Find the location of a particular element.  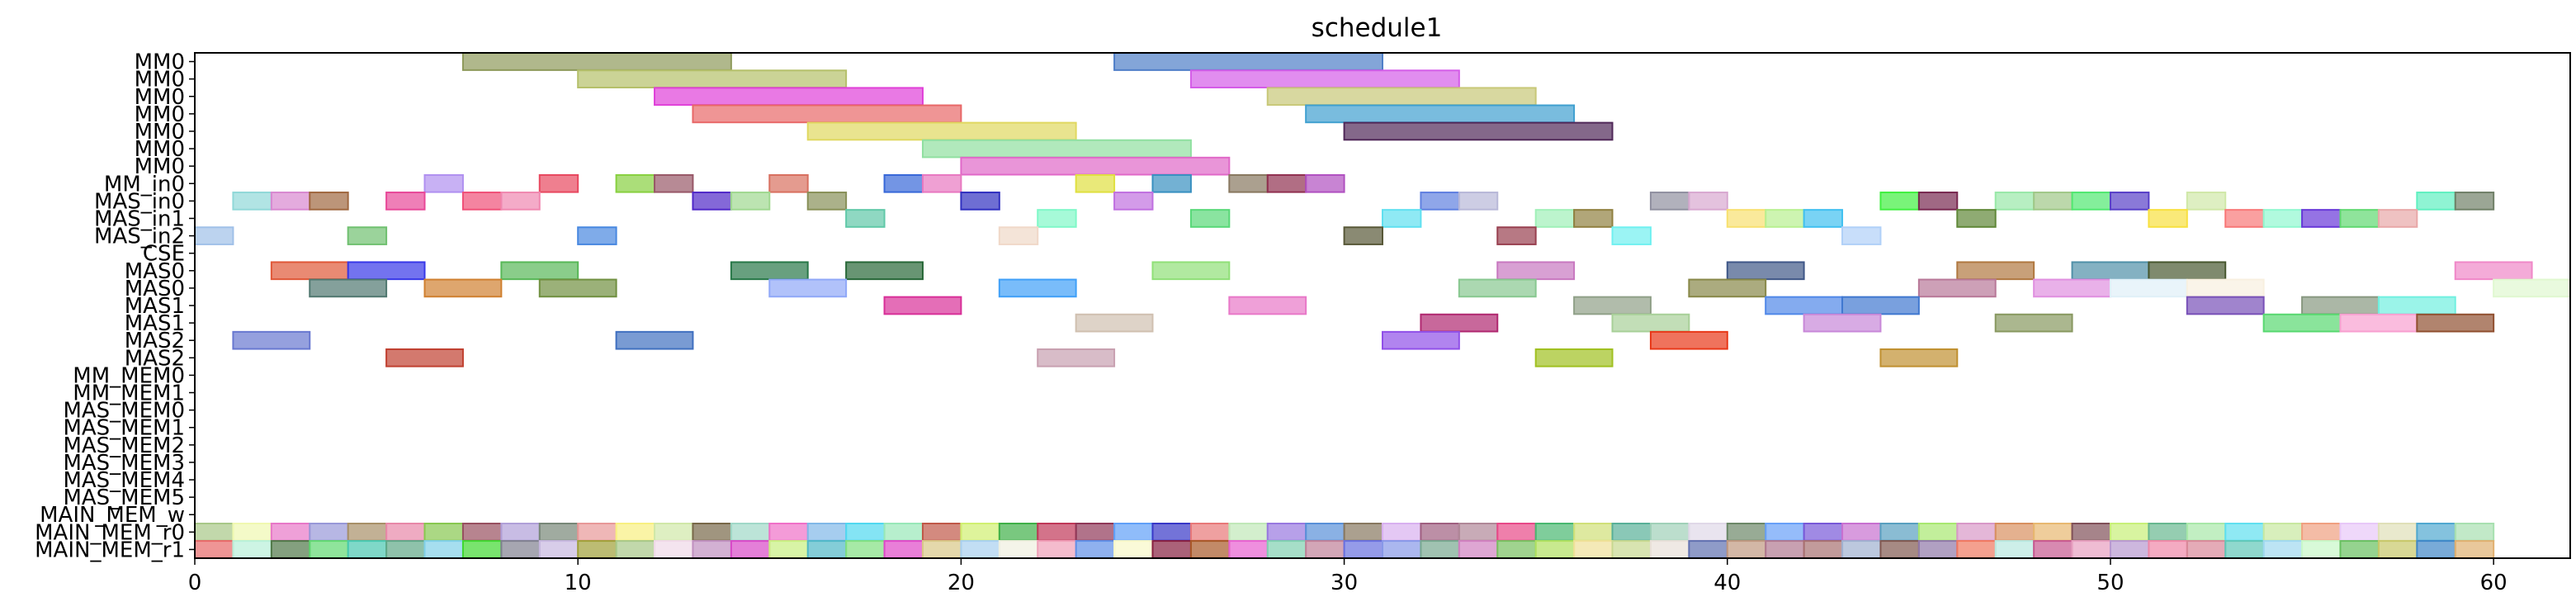

y-tick-label: MAIN_MEM_r0 is located at coordinates (110, 532).